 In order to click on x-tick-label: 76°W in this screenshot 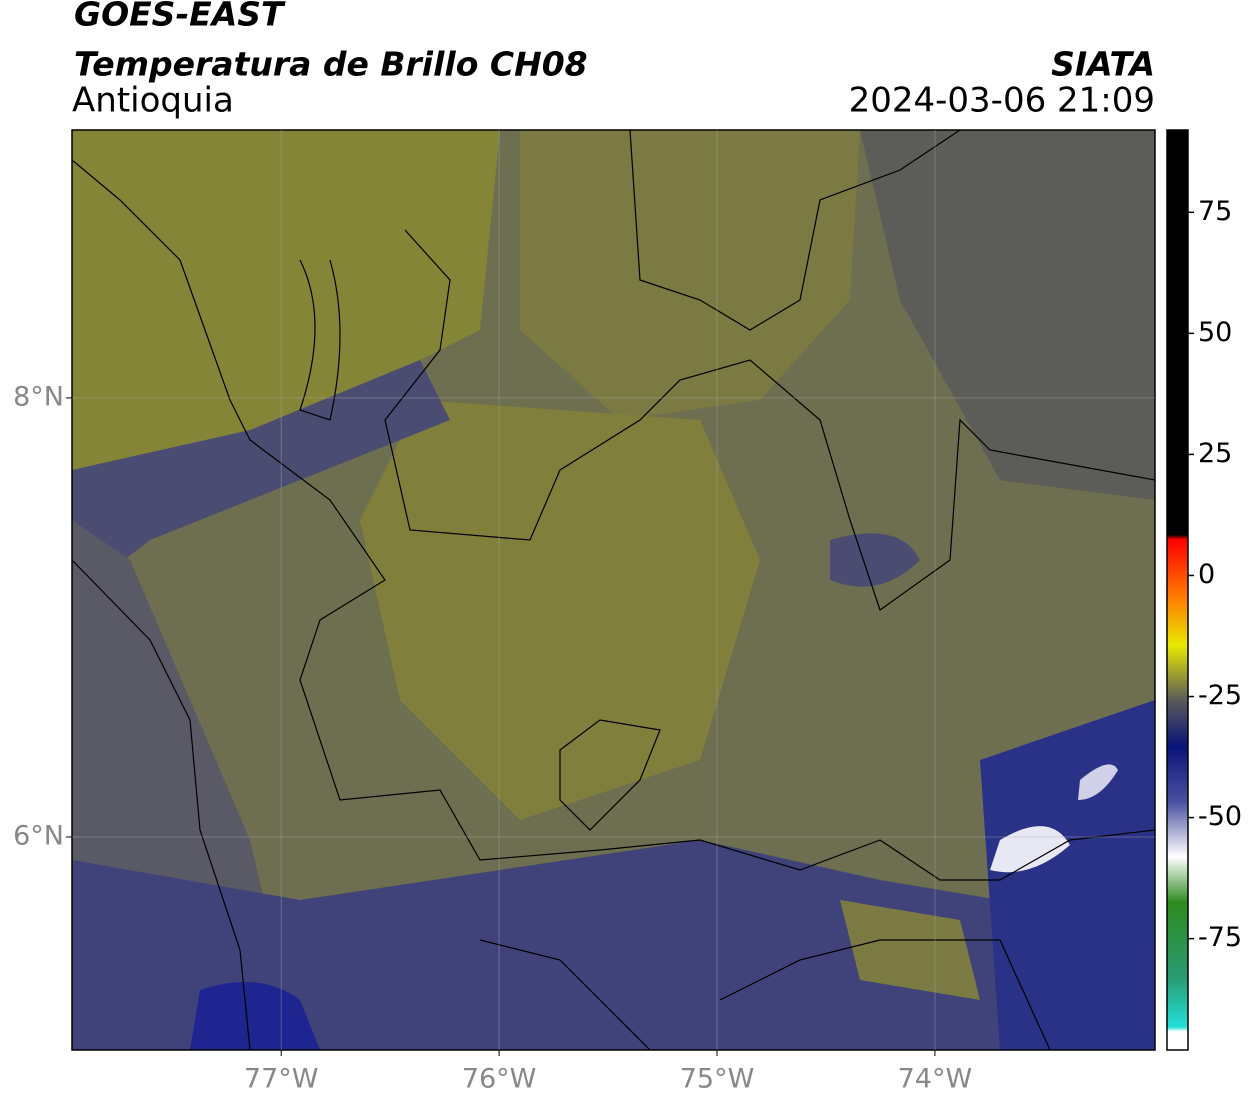, I will do `click(499, 1079)`.